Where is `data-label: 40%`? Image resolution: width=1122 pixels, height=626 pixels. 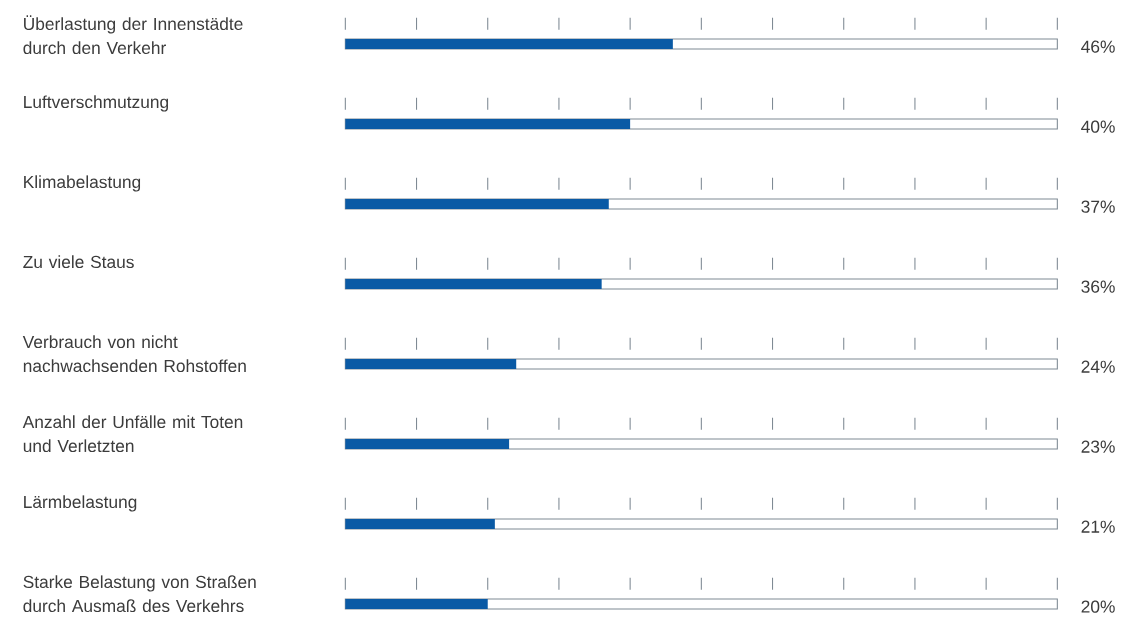 data-label: 40% is located at coordinates (1098, 126).